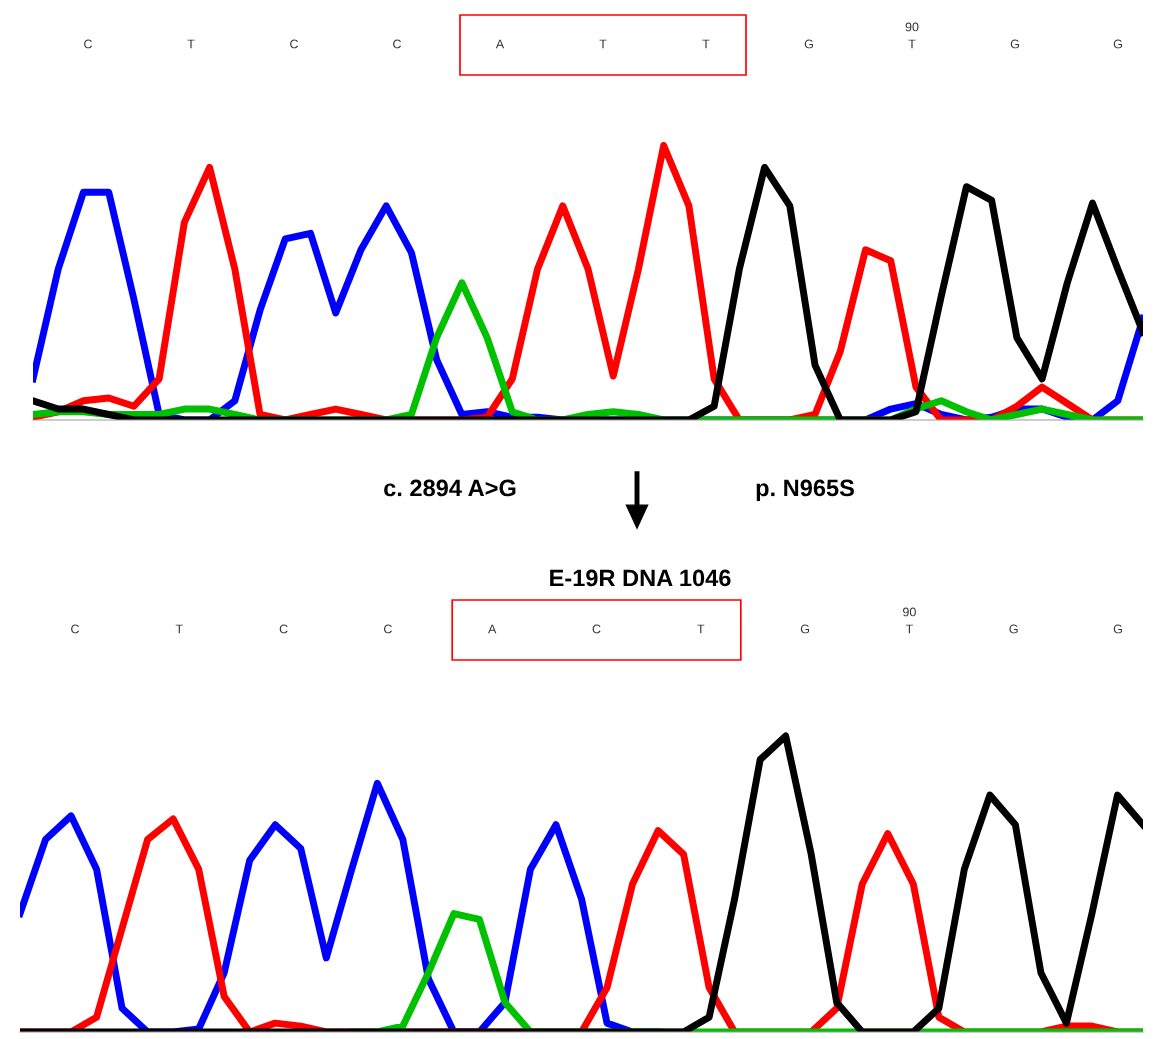 This screenshot has width=1172, height=1039. What do you see at coordinates (805, 490) in the screenshot?
I see `text: p. N965S` at bounding box center [805, 490].